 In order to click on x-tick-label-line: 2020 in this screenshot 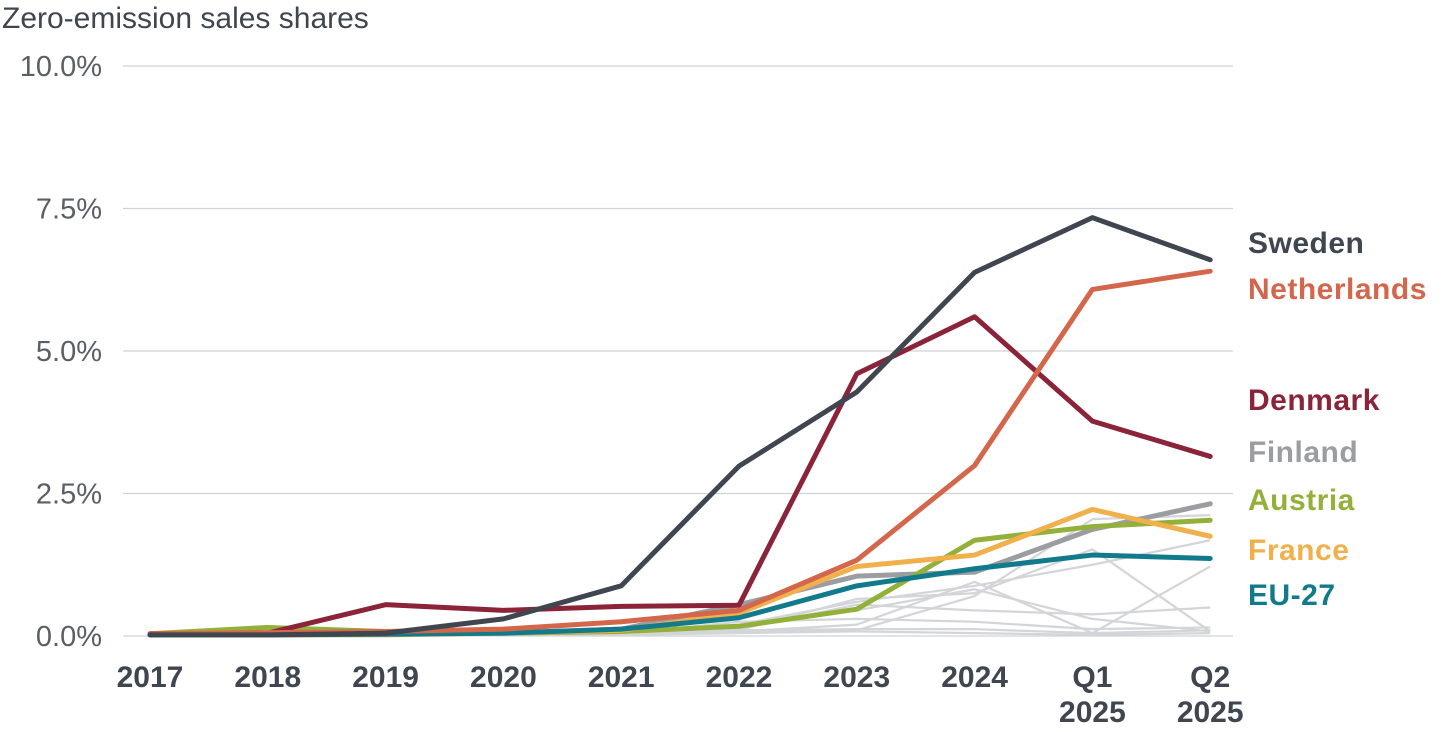, I will do `click(503, 677)`.